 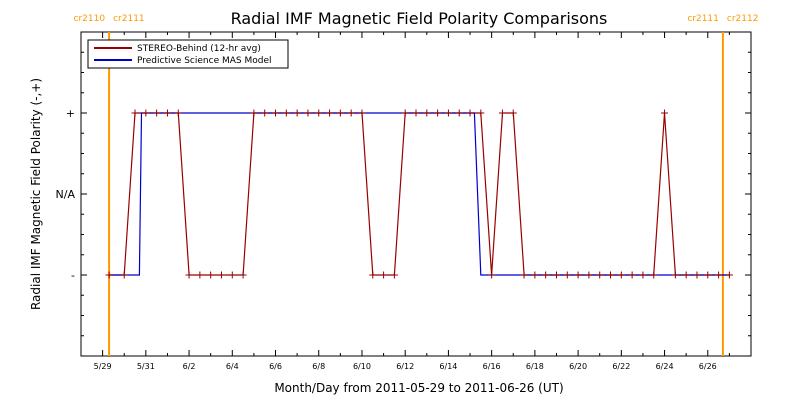 What do you see at coordinates (90, 19) in the screenshot?
I see `carrington-label-left: cr2110` at bounding box center [90, 19].